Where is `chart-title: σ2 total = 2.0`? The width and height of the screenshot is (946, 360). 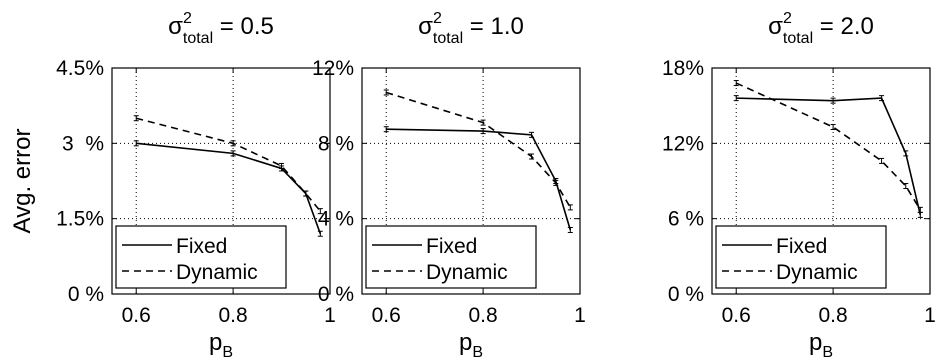
chart-title: σ2 total = 2.0 is located at coordinates (821, 28).